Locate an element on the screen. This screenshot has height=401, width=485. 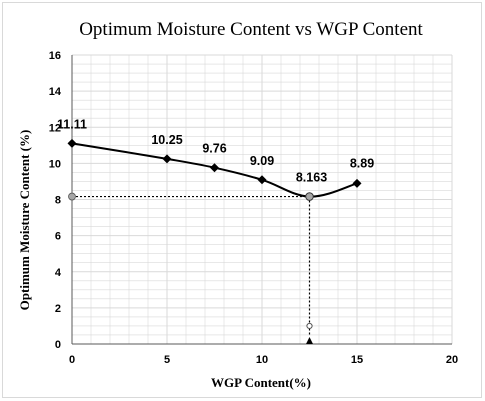
y-tick-label: 6 is located at coordinates (58, 237).